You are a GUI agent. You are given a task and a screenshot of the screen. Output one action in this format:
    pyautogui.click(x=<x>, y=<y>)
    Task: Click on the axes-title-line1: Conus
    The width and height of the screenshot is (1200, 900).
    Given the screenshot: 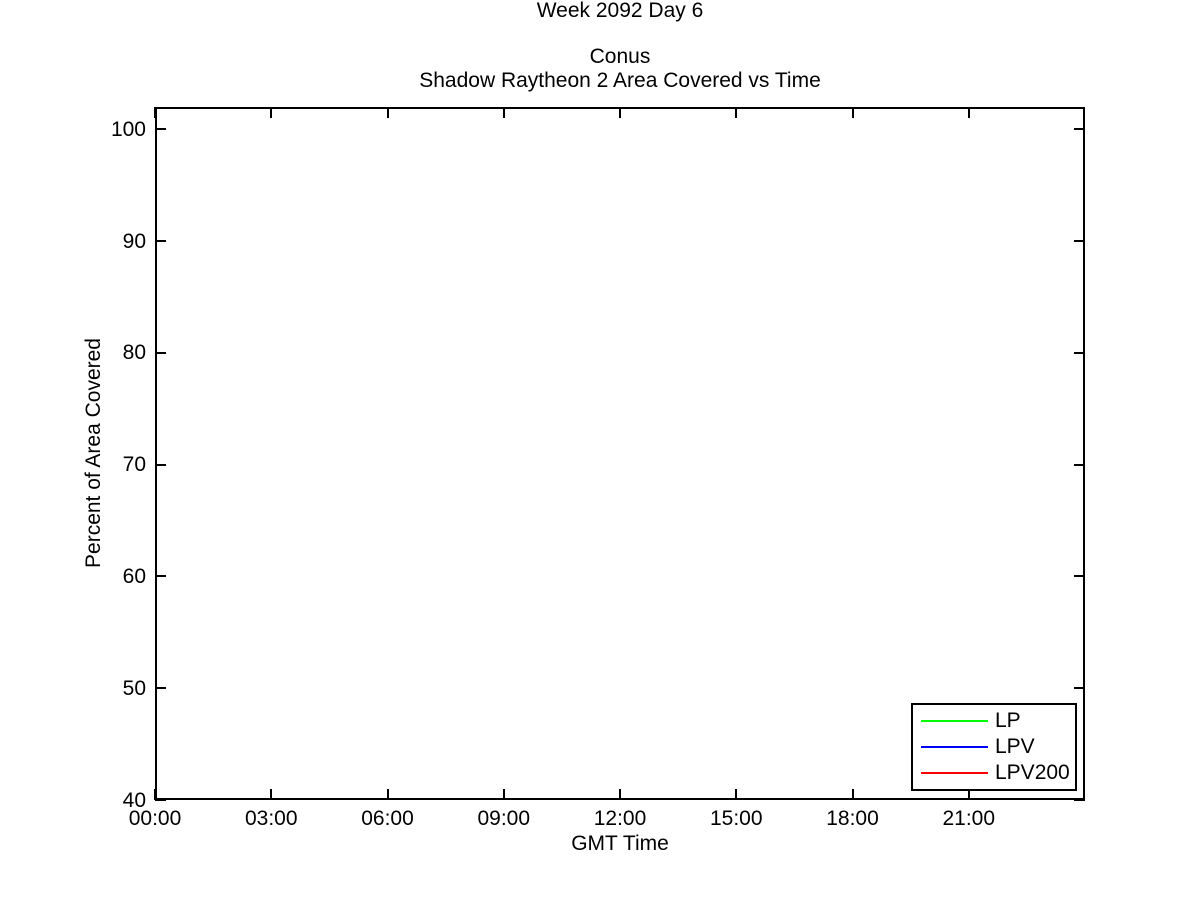 What is the action you would take?
    pyautogui.click(x=620, y=56)
    